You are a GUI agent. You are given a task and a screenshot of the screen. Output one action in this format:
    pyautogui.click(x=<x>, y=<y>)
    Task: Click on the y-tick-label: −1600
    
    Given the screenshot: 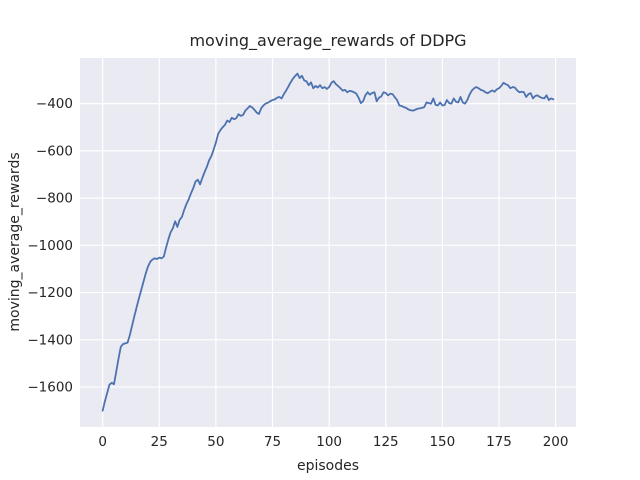 What is the action you would take?
    pyautogui.click(x=50, y=388)
    